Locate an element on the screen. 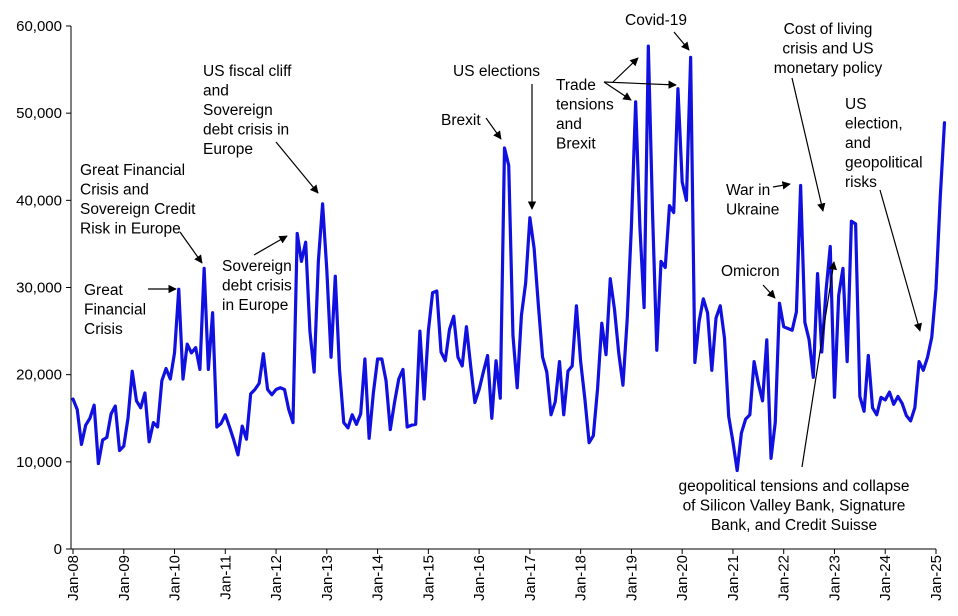 The width and height of the screenshot is (958, 616). annotation-line: election, is located at coordinates (874, 124).